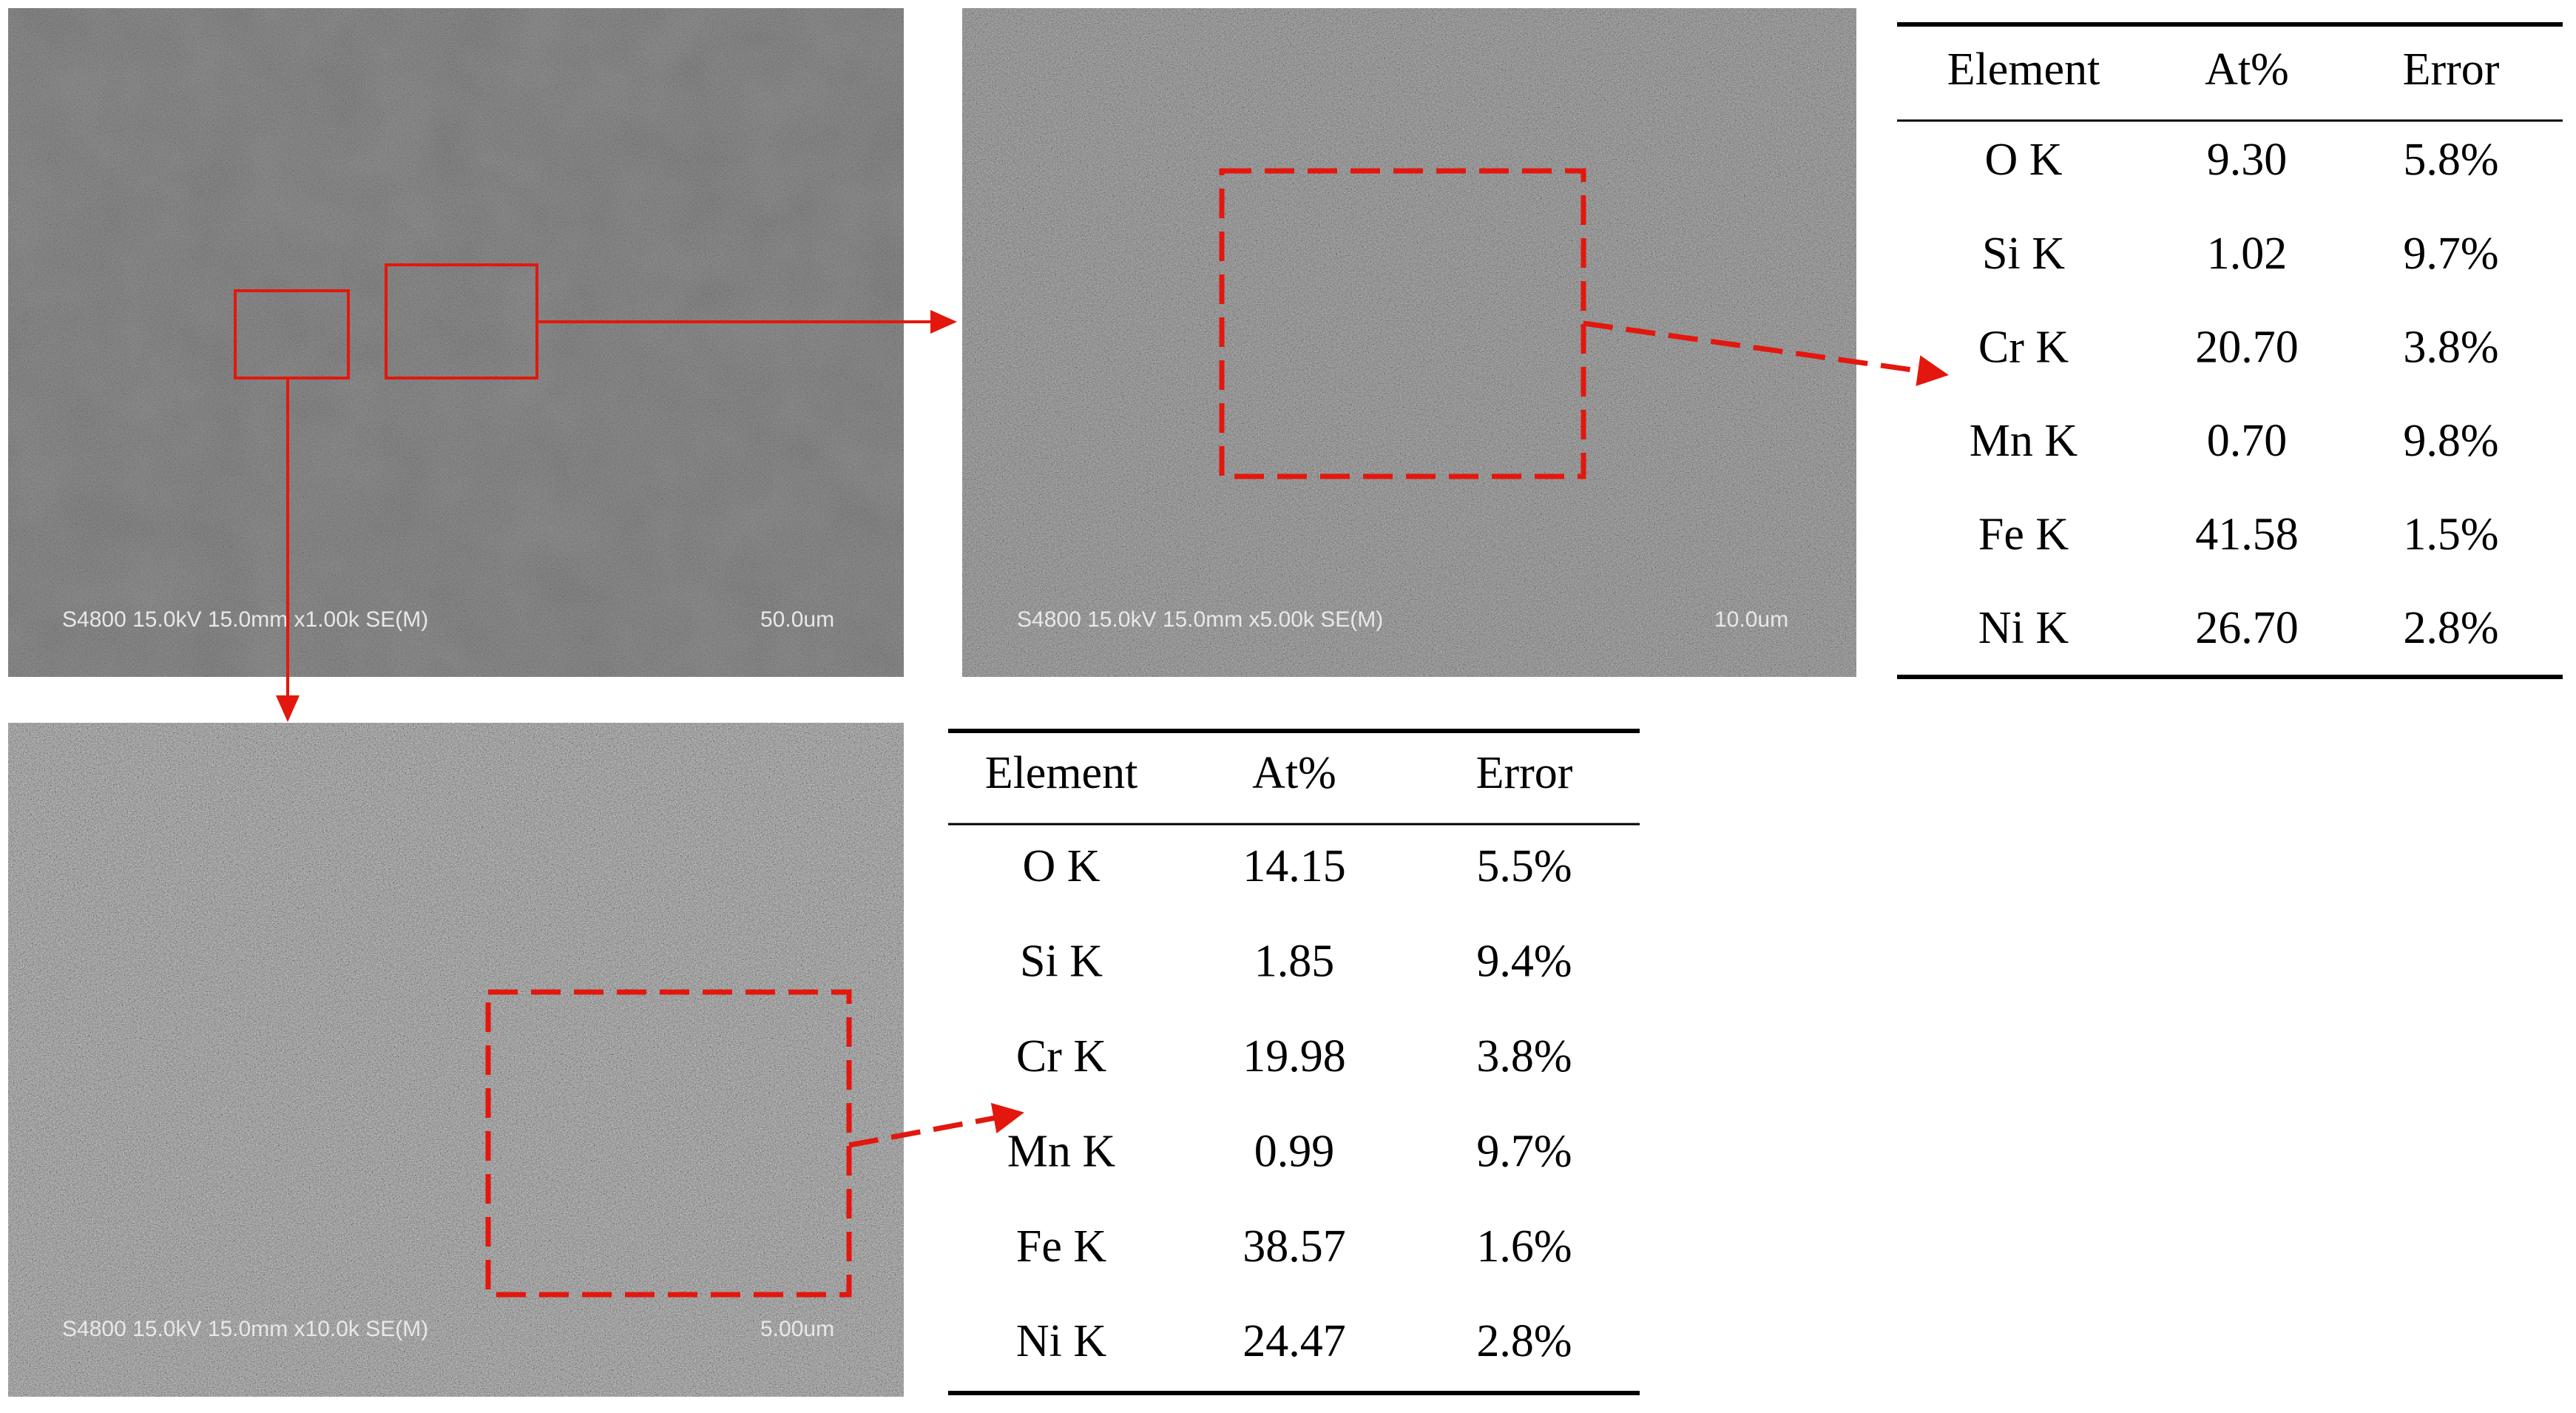 The width and height of the screenshot is (2576, 1413). I want to click on table-cell: 24.47, so click(1294, 1341).